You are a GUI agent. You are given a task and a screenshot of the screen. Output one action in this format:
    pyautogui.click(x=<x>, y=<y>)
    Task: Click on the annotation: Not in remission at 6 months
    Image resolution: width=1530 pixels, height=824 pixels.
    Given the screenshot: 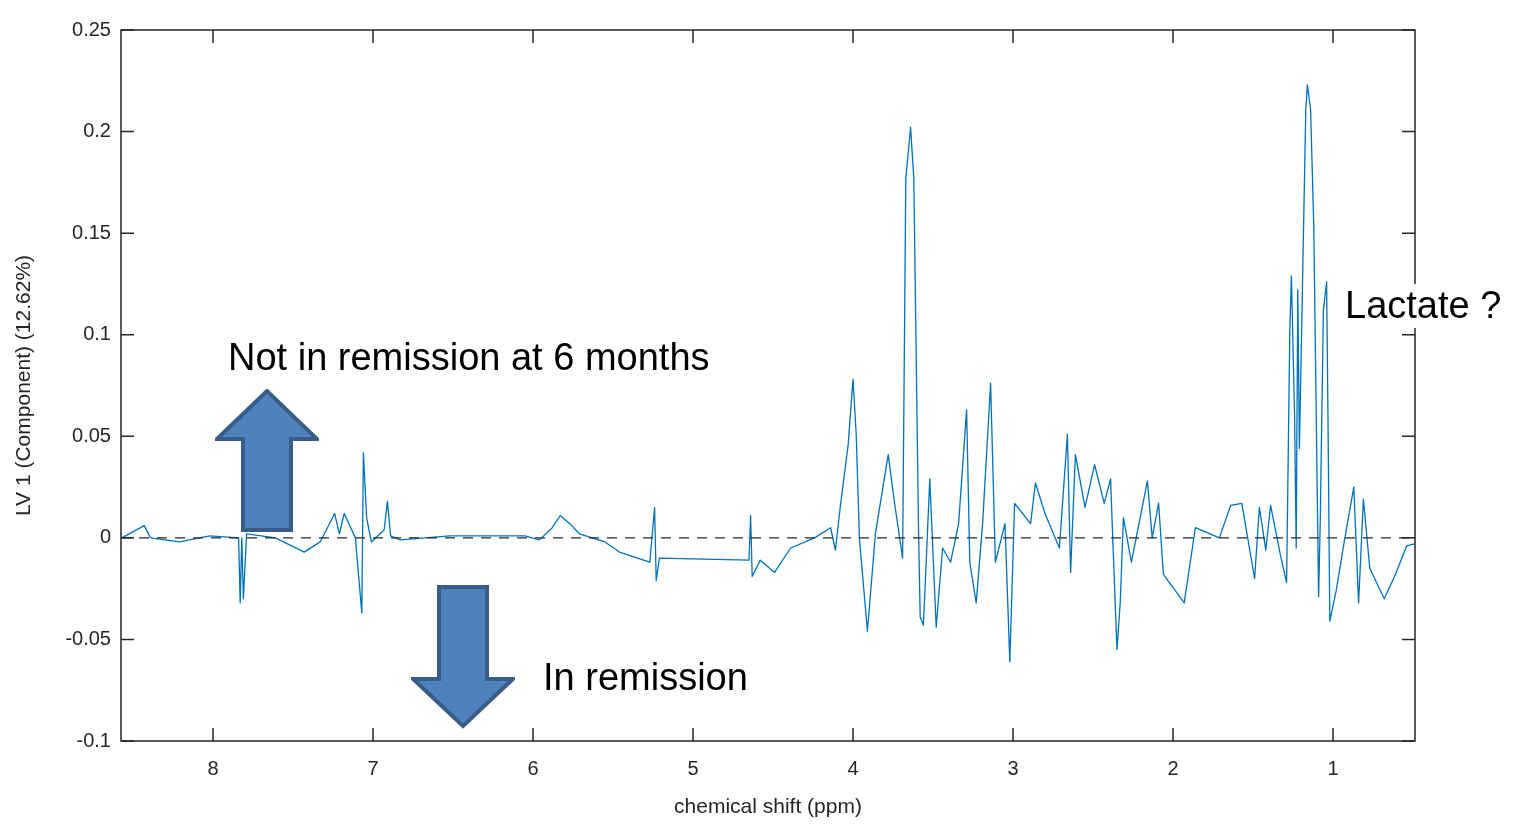 What is the action you would take?
    pyautogui.click(x=469, y=357)
    